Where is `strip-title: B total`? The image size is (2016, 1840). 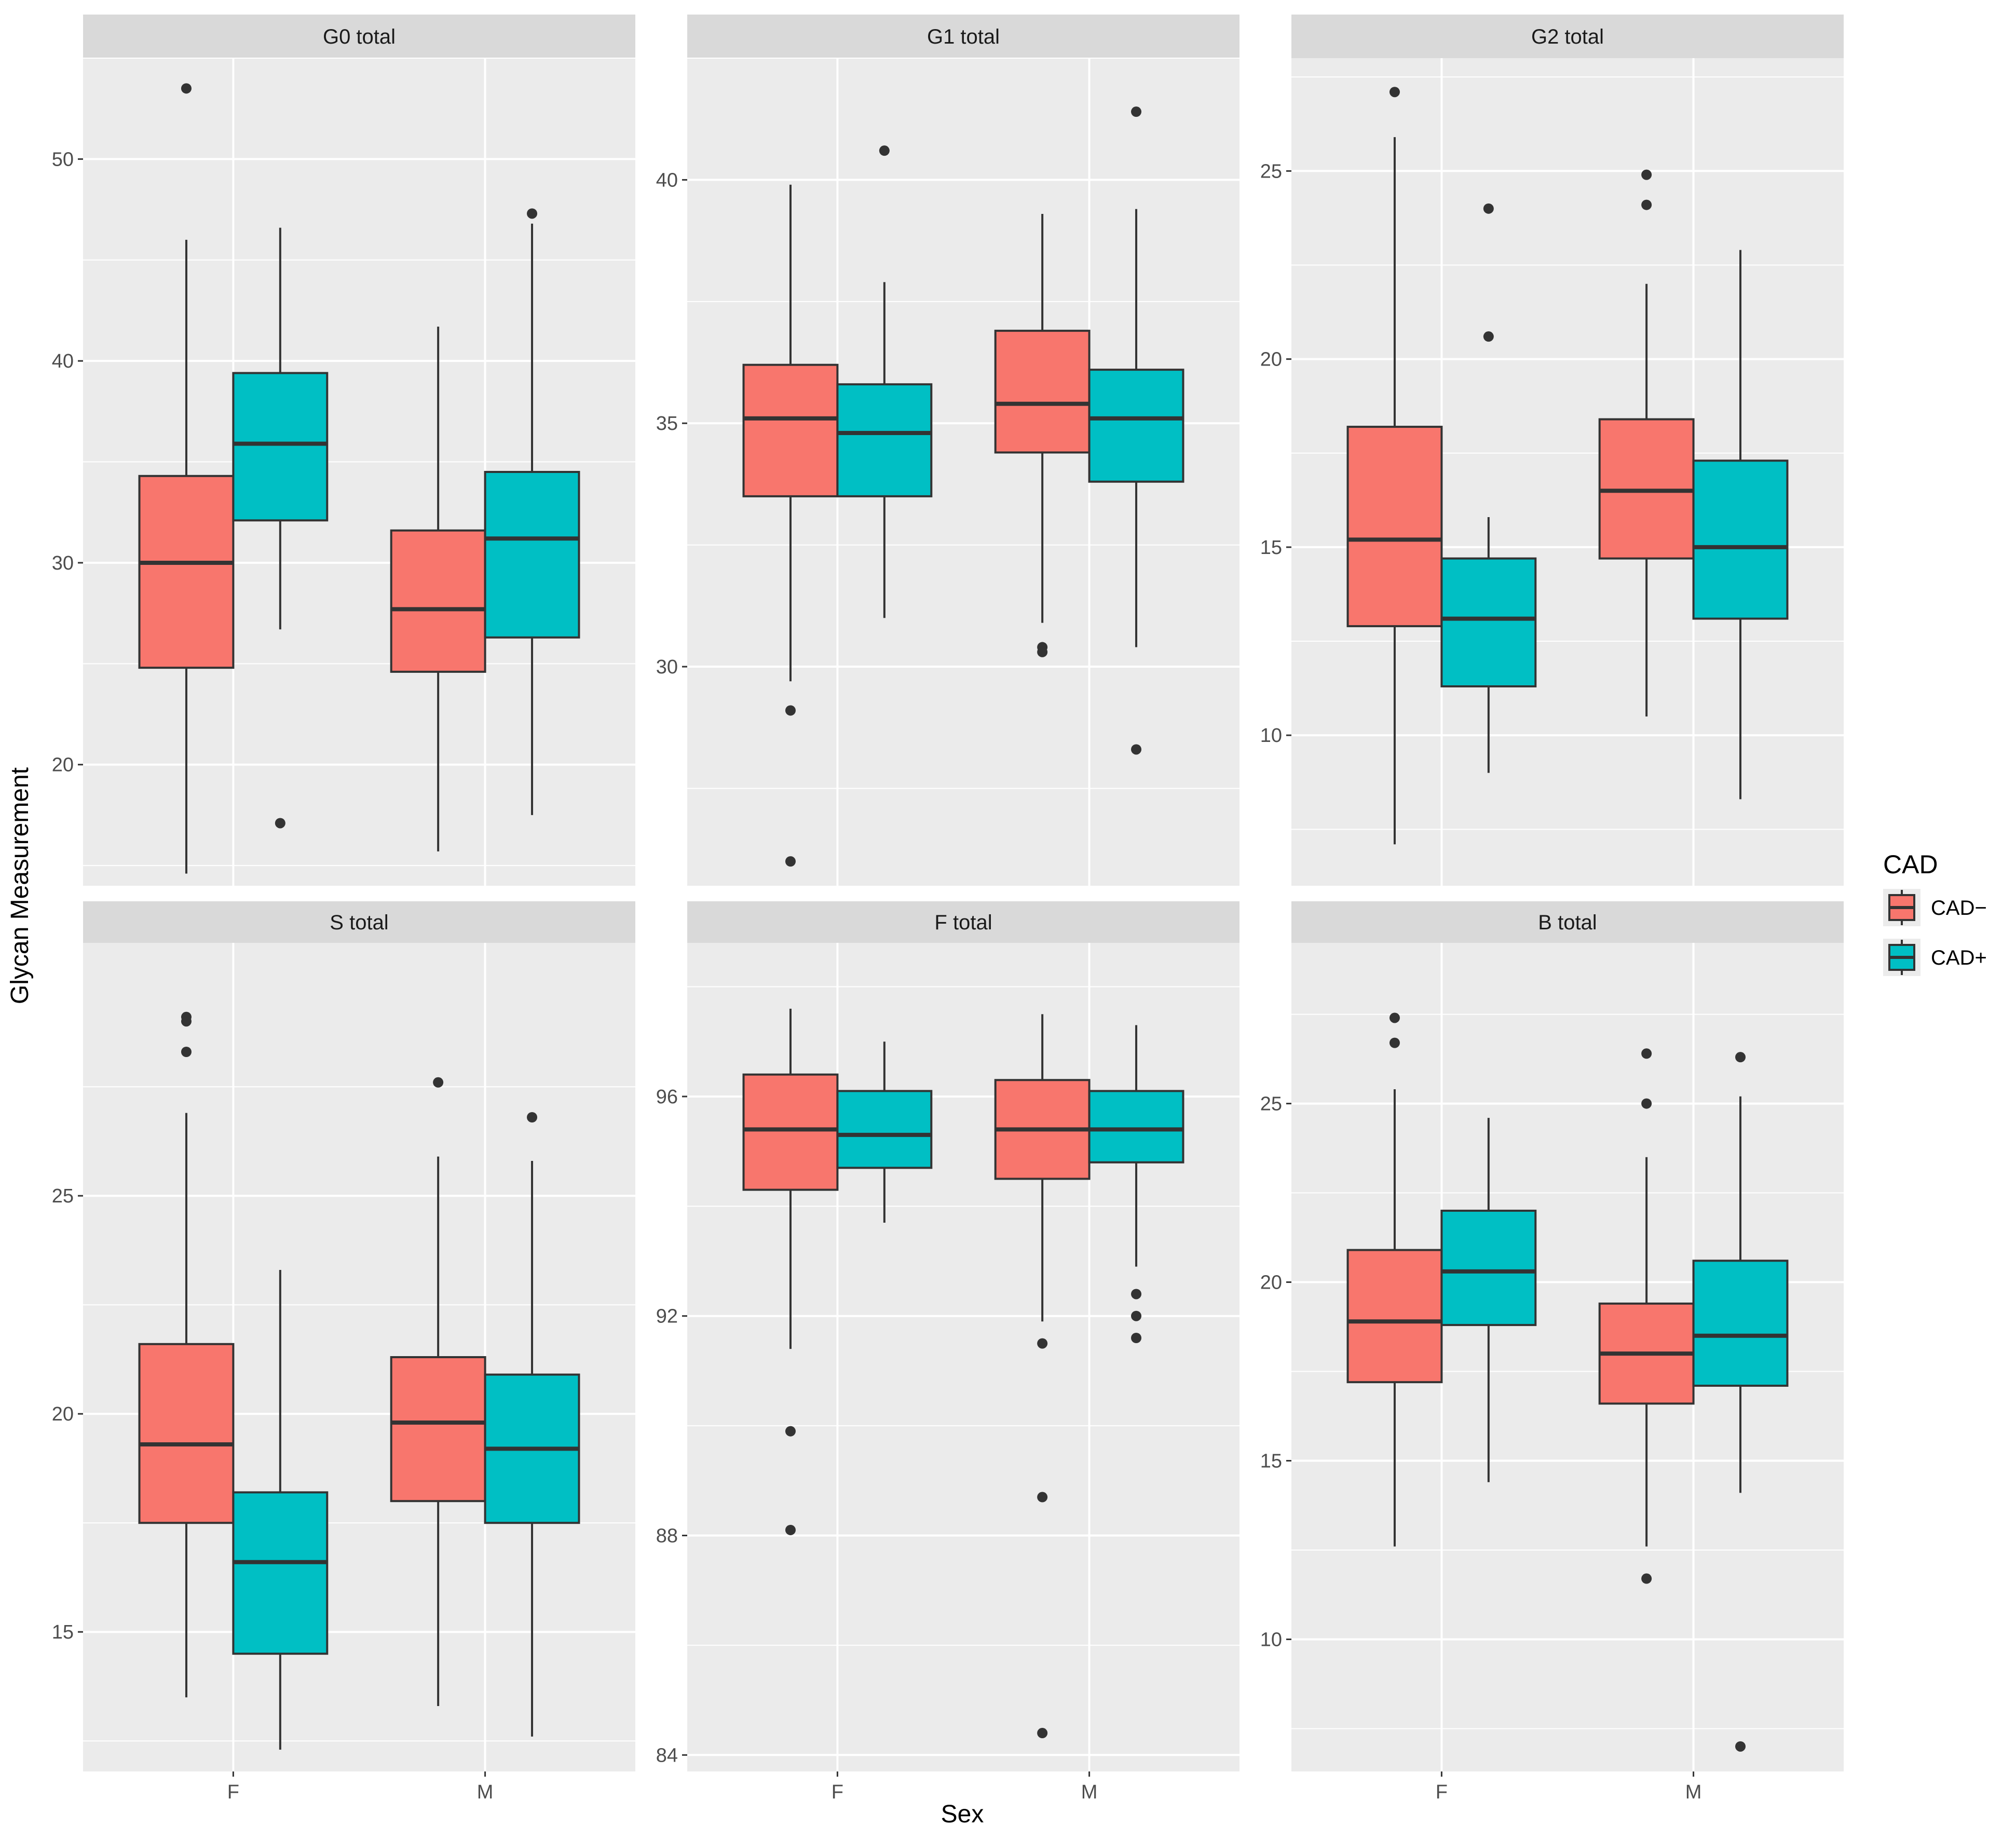
strip-title: B total is located at coordinates (1568, 922).